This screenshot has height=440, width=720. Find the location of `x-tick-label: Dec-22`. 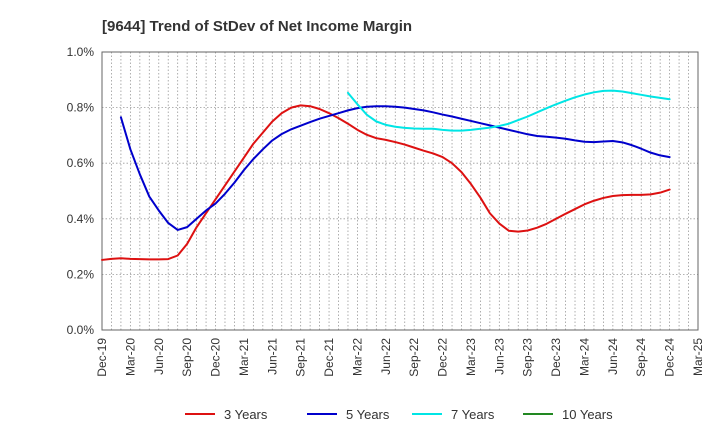

x-tick-label: Dec-22 is located at coordinates (443, 357).